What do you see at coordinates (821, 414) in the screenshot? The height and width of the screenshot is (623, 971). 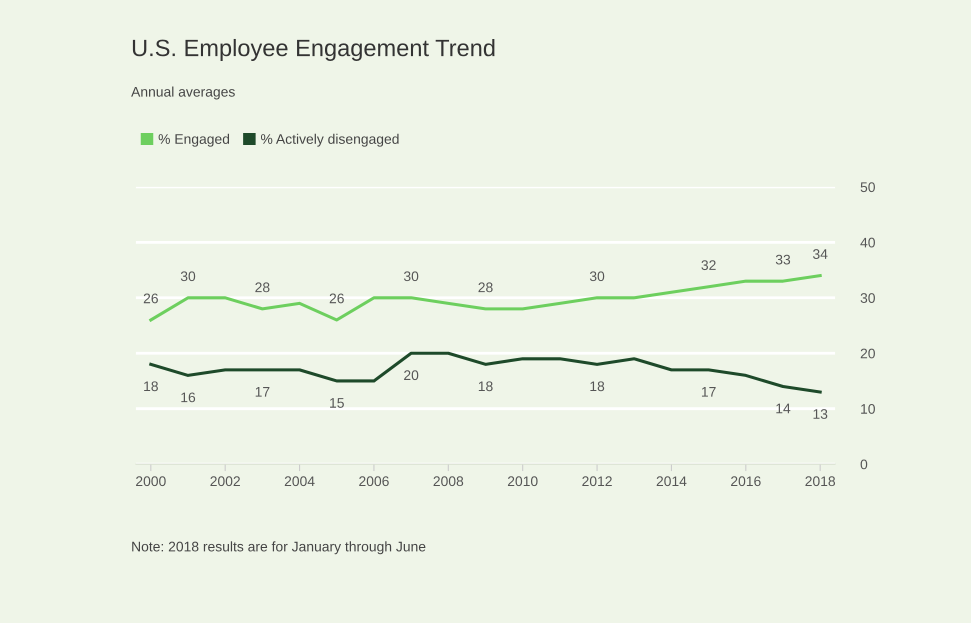 I see `data-label: 13` at bounding box center [821, 414].